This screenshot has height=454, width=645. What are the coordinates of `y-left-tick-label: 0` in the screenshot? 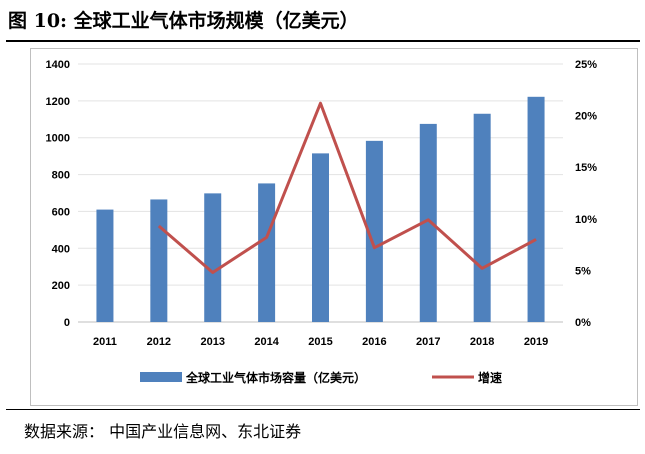 It's located at (67, 323).